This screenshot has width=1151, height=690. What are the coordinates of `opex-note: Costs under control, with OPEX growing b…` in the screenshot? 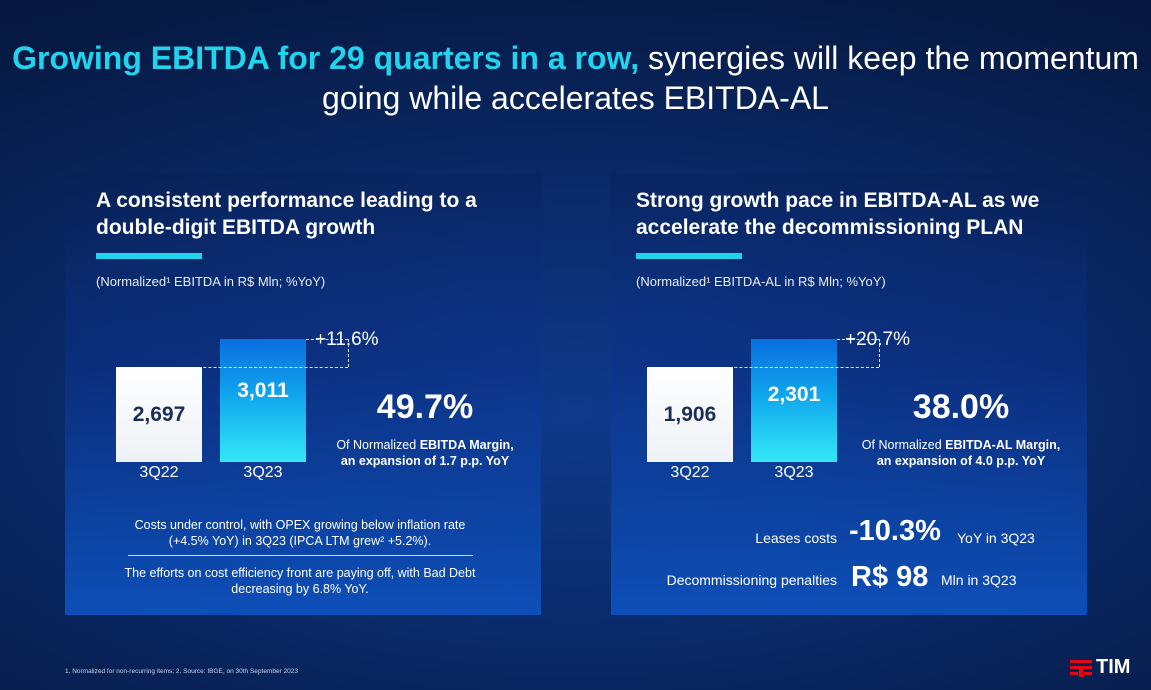 It's located at (300, 533).